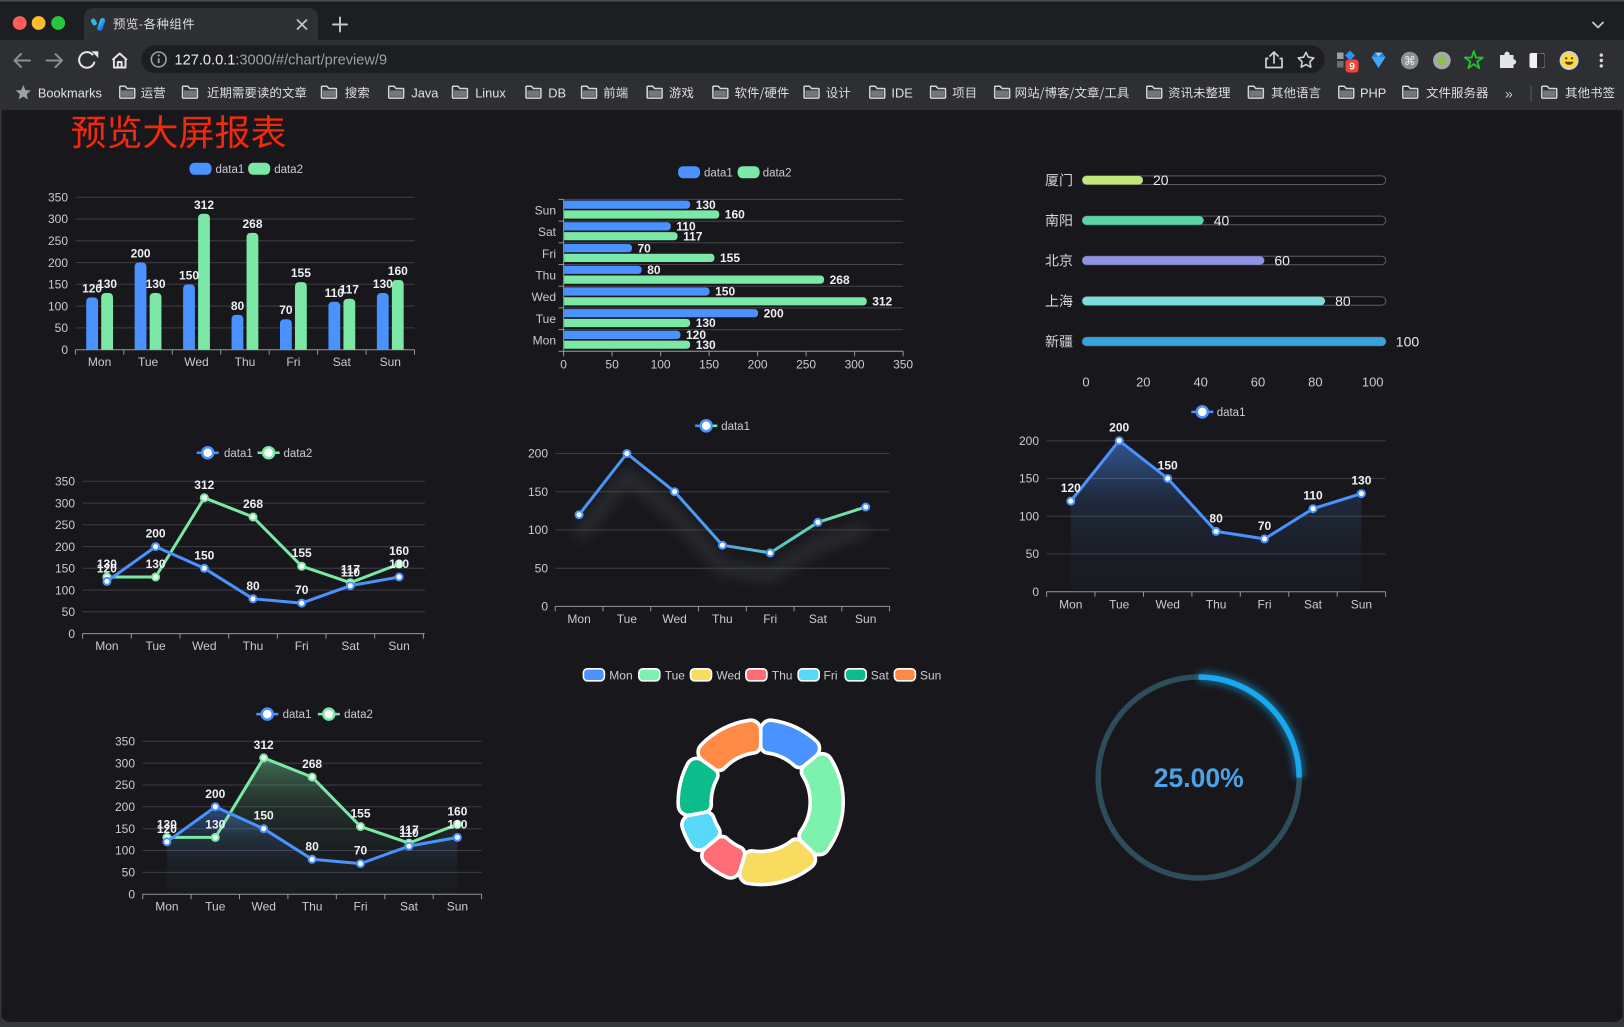 Image resolution: width=1624 pixels, height=1027 pixels. I want to click on svg-text: Java, so click(425, 92).